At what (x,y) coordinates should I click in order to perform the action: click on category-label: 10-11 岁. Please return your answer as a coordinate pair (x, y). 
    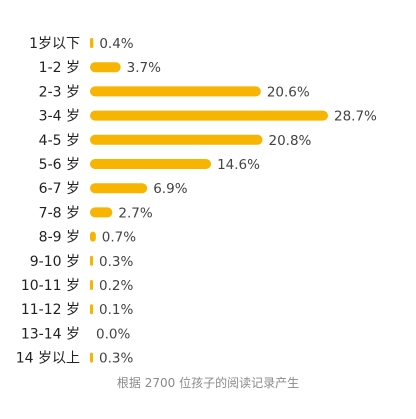
    Looking at the image, I should click on (50, 286).